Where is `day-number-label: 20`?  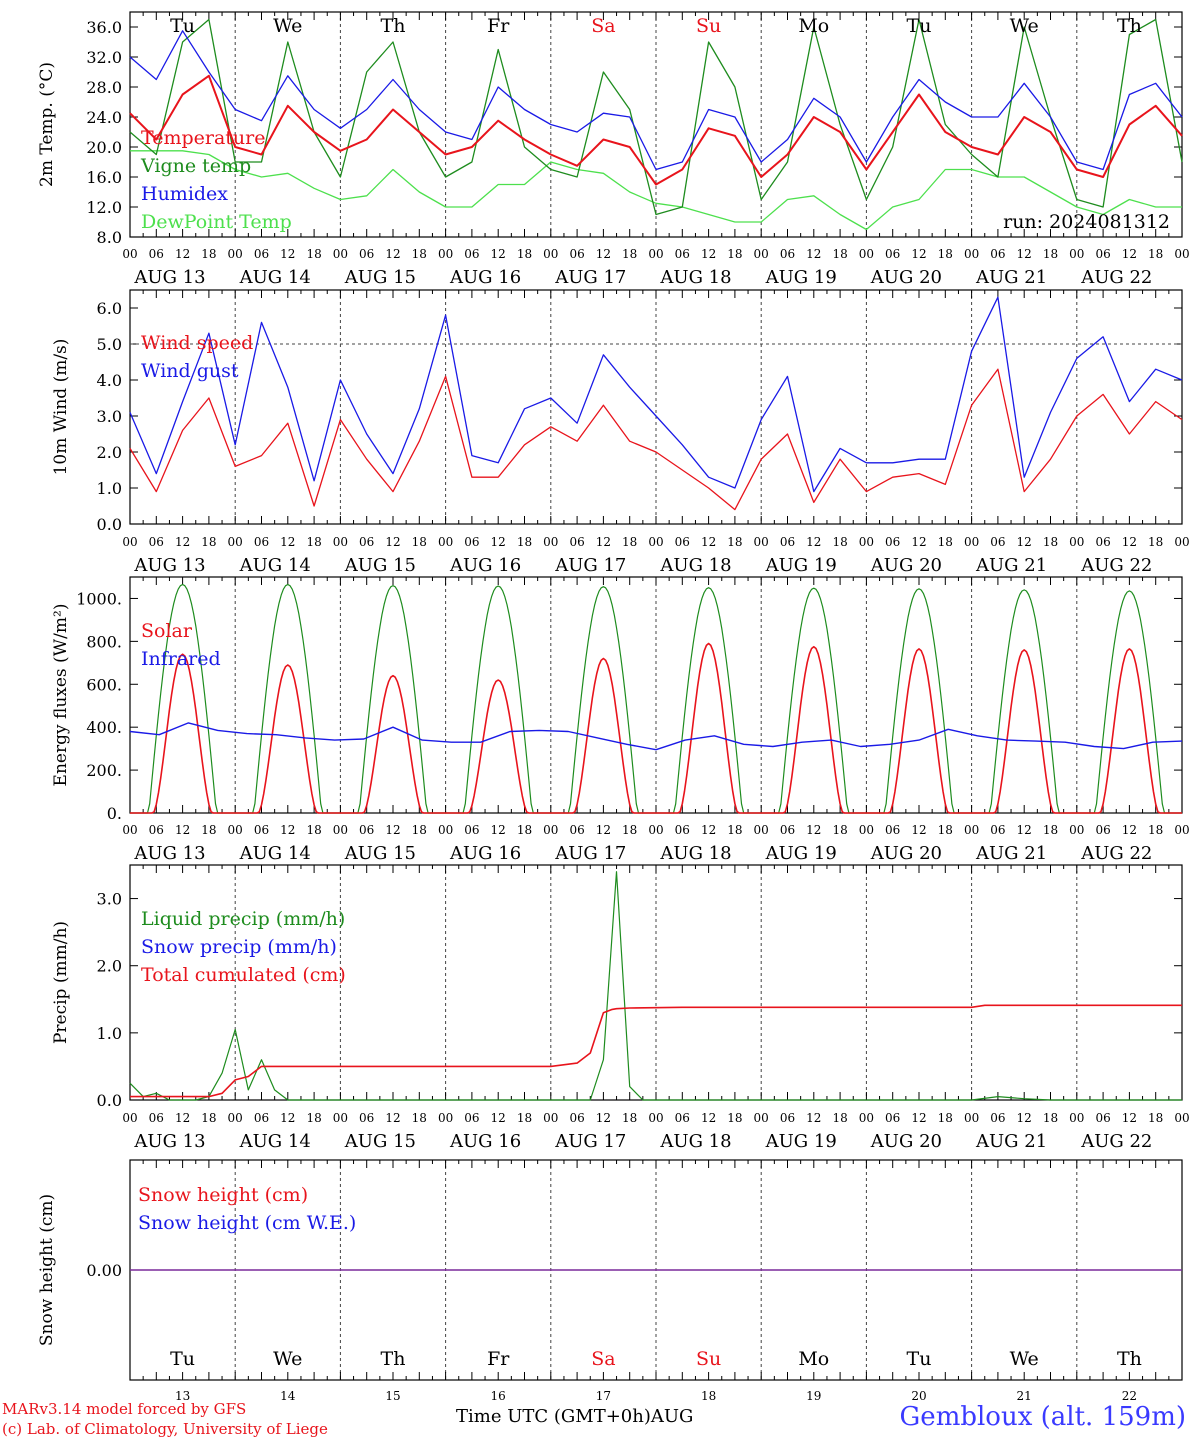
day-number-label: 20 is located at coordinates (918, 1396).